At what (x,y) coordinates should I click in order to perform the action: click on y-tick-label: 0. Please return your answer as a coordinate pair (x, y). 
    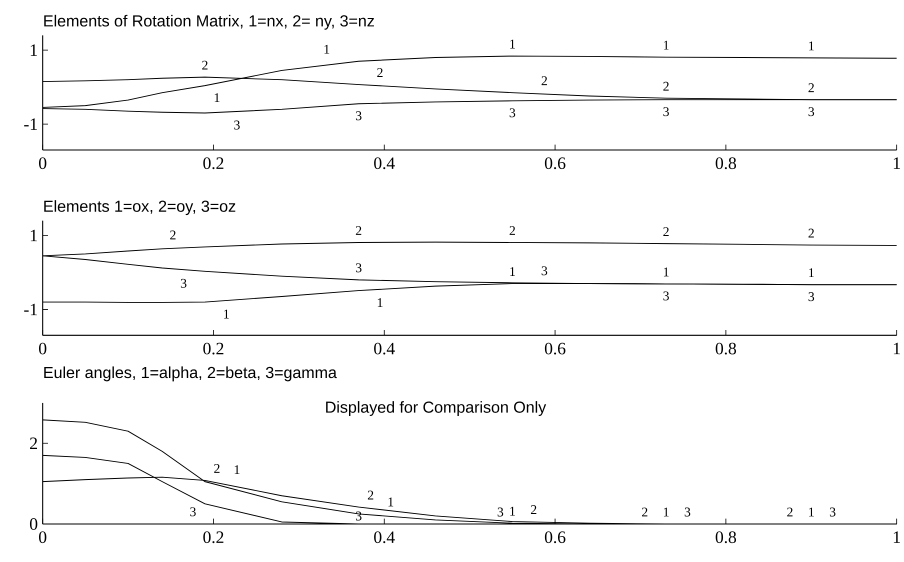
    Looking at the image, I should click on (34, 524).